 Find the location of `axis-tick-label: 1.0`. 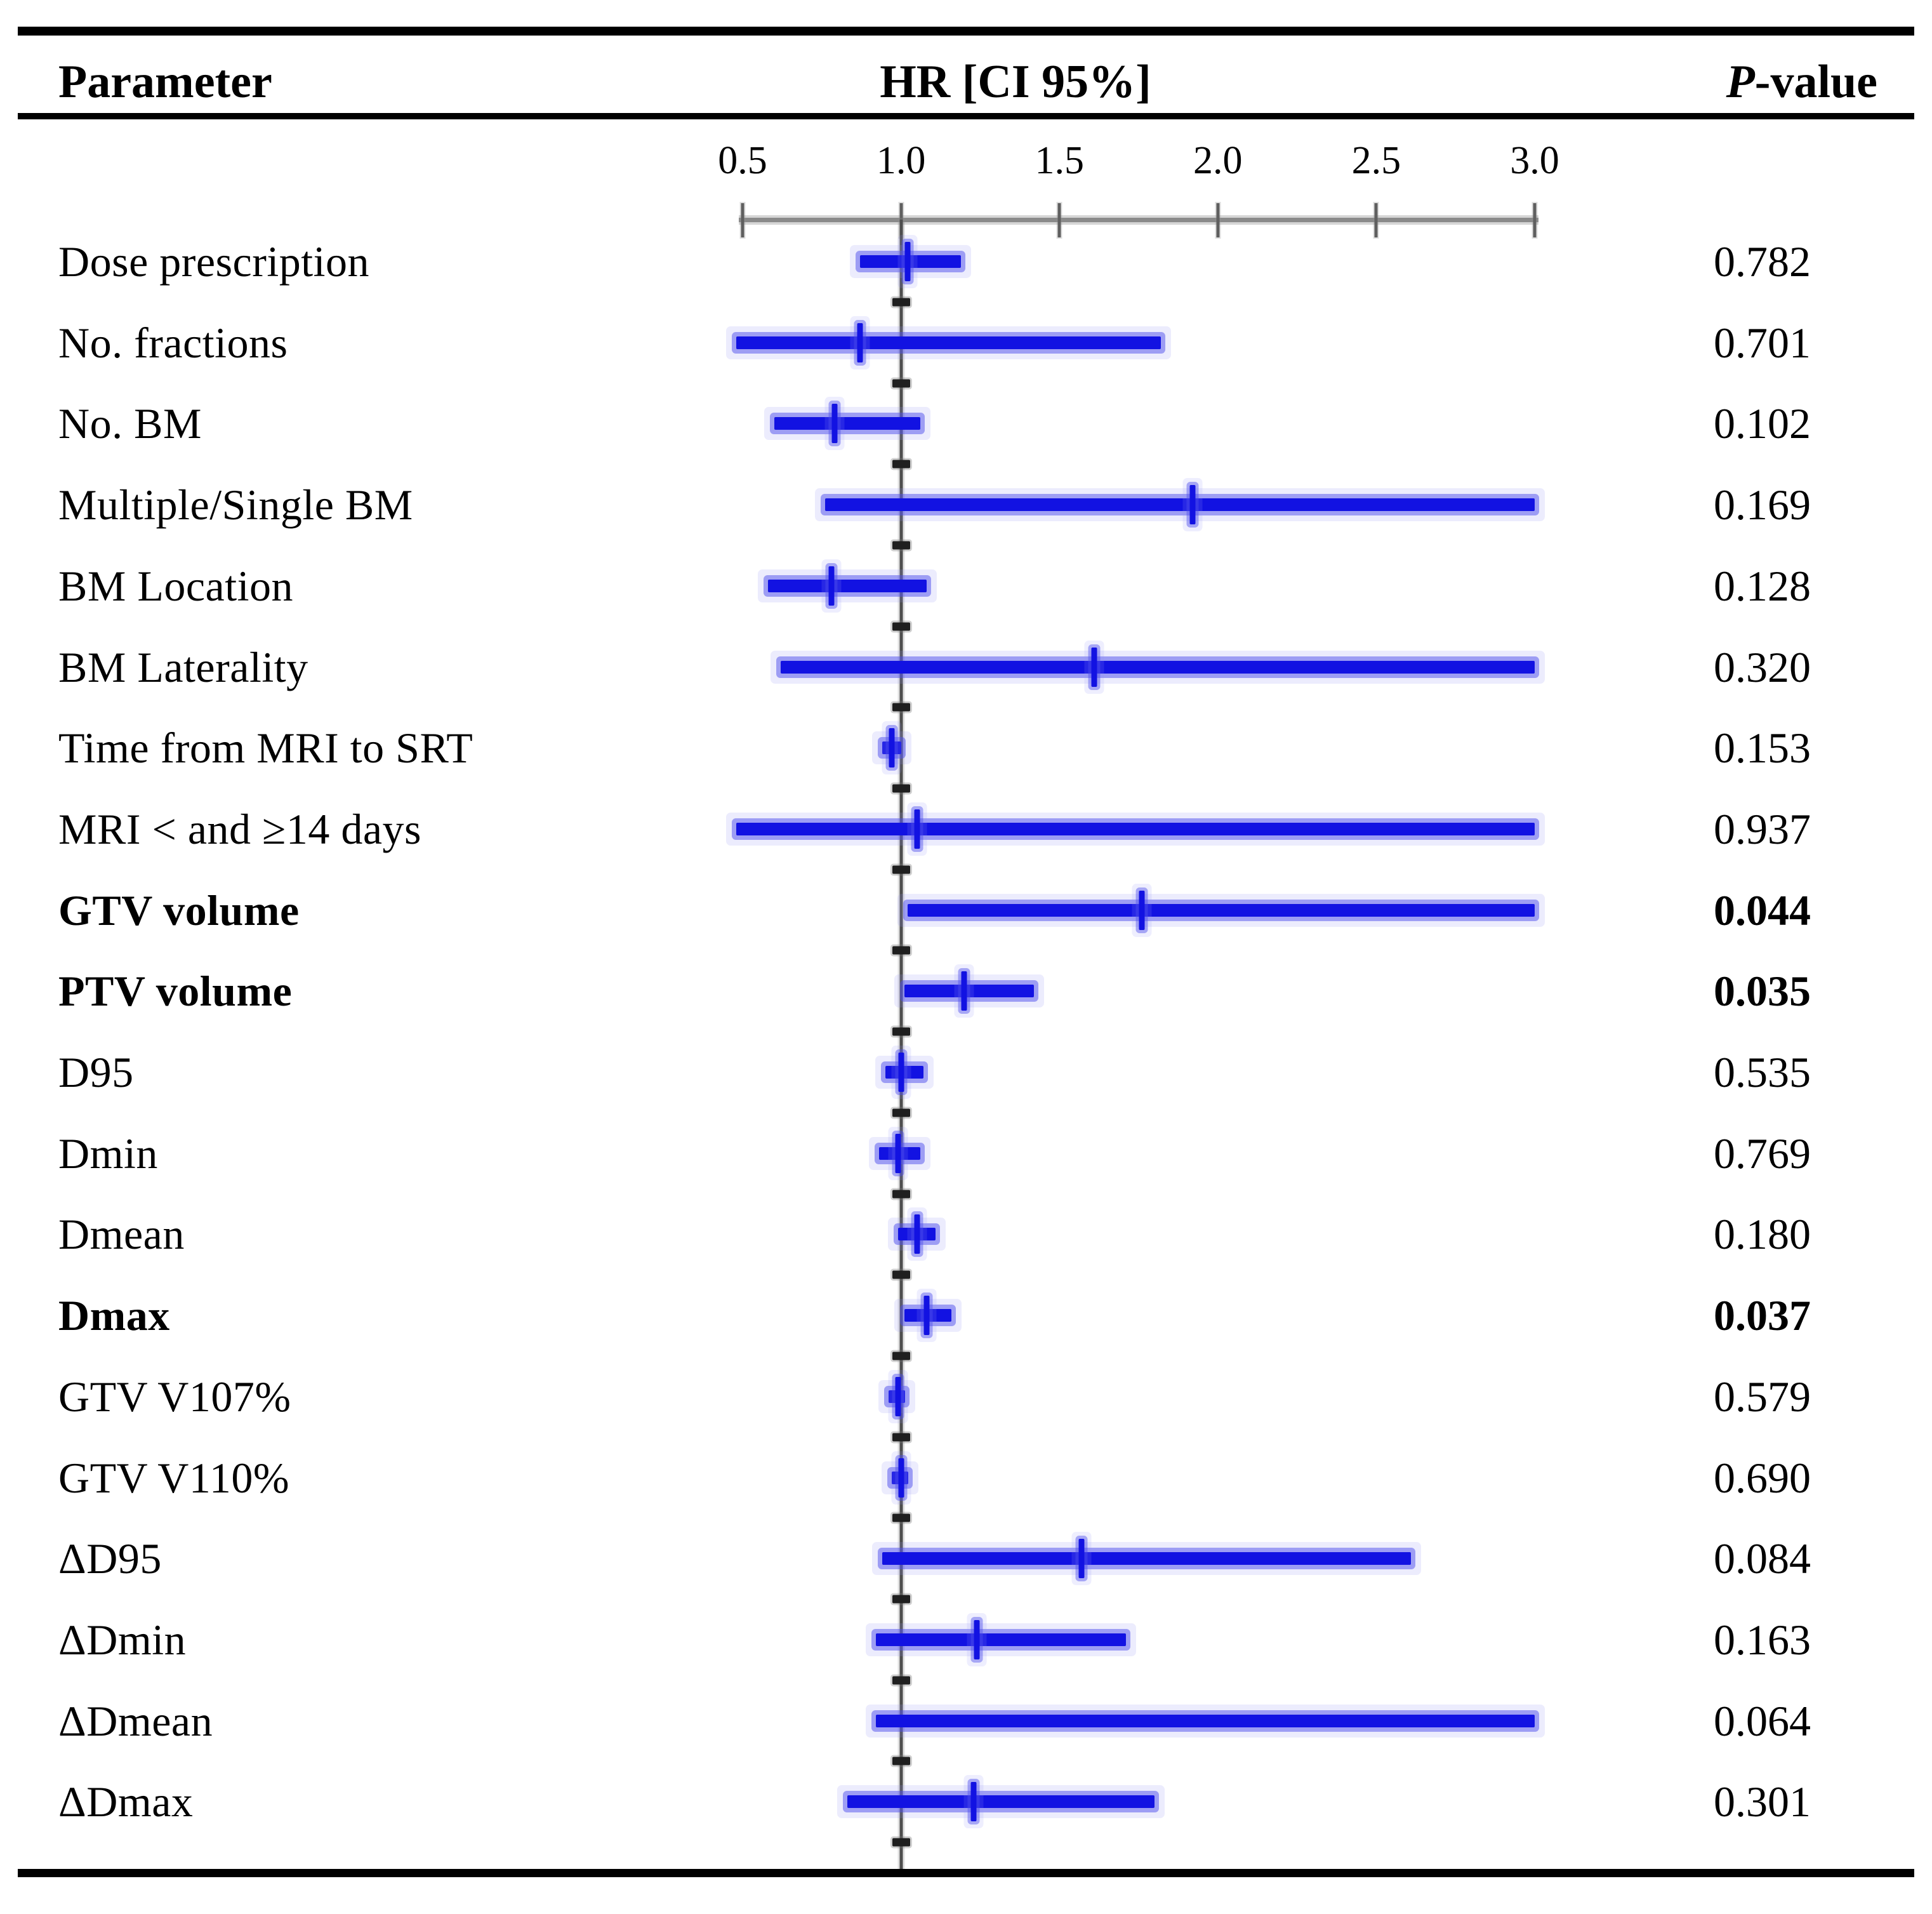

axis-tick-label: 1.0 is located at coordinates (901, 160).